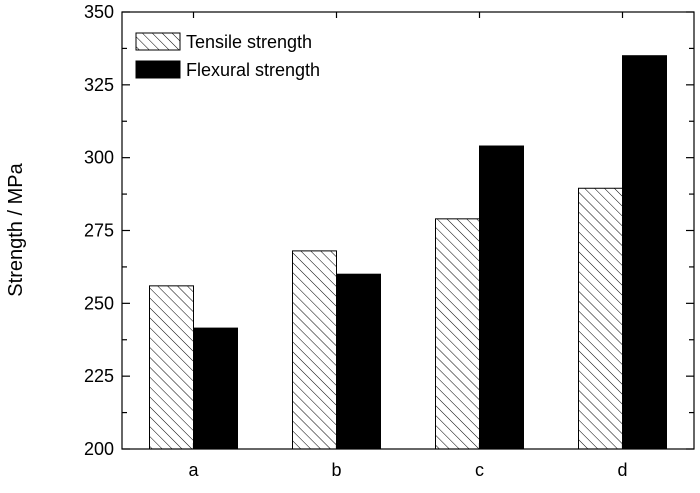 The height and width of the screenshot is (493, 700). I want to click on x-tick-label-a: a, so click(193, 470).